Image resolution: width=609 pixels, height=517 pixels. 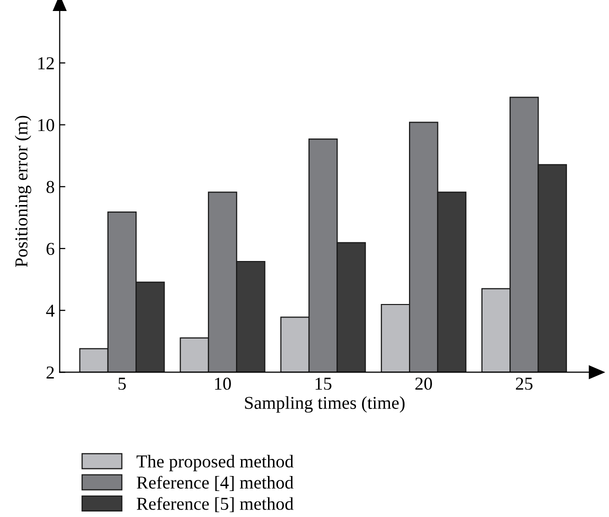 What do you see at coordinates (524, 384) in the screenshot?
I see `x-tick-label: 25` at bounding box center [524, 384].